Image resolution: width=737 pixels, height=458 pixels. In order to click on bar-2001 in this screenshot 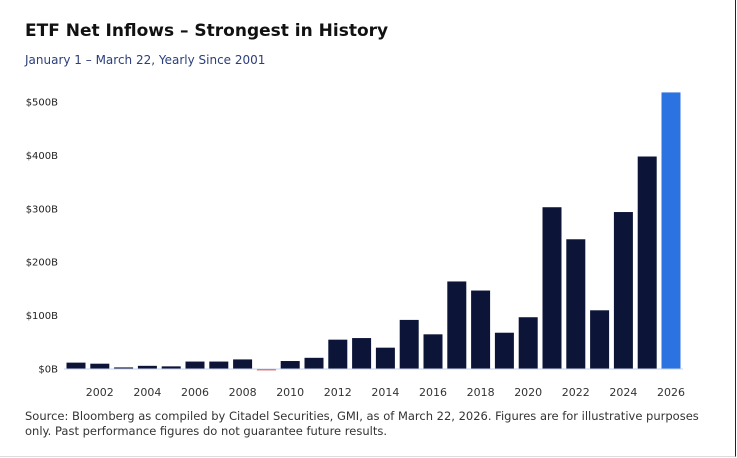, I will do `click(76, 365)`.